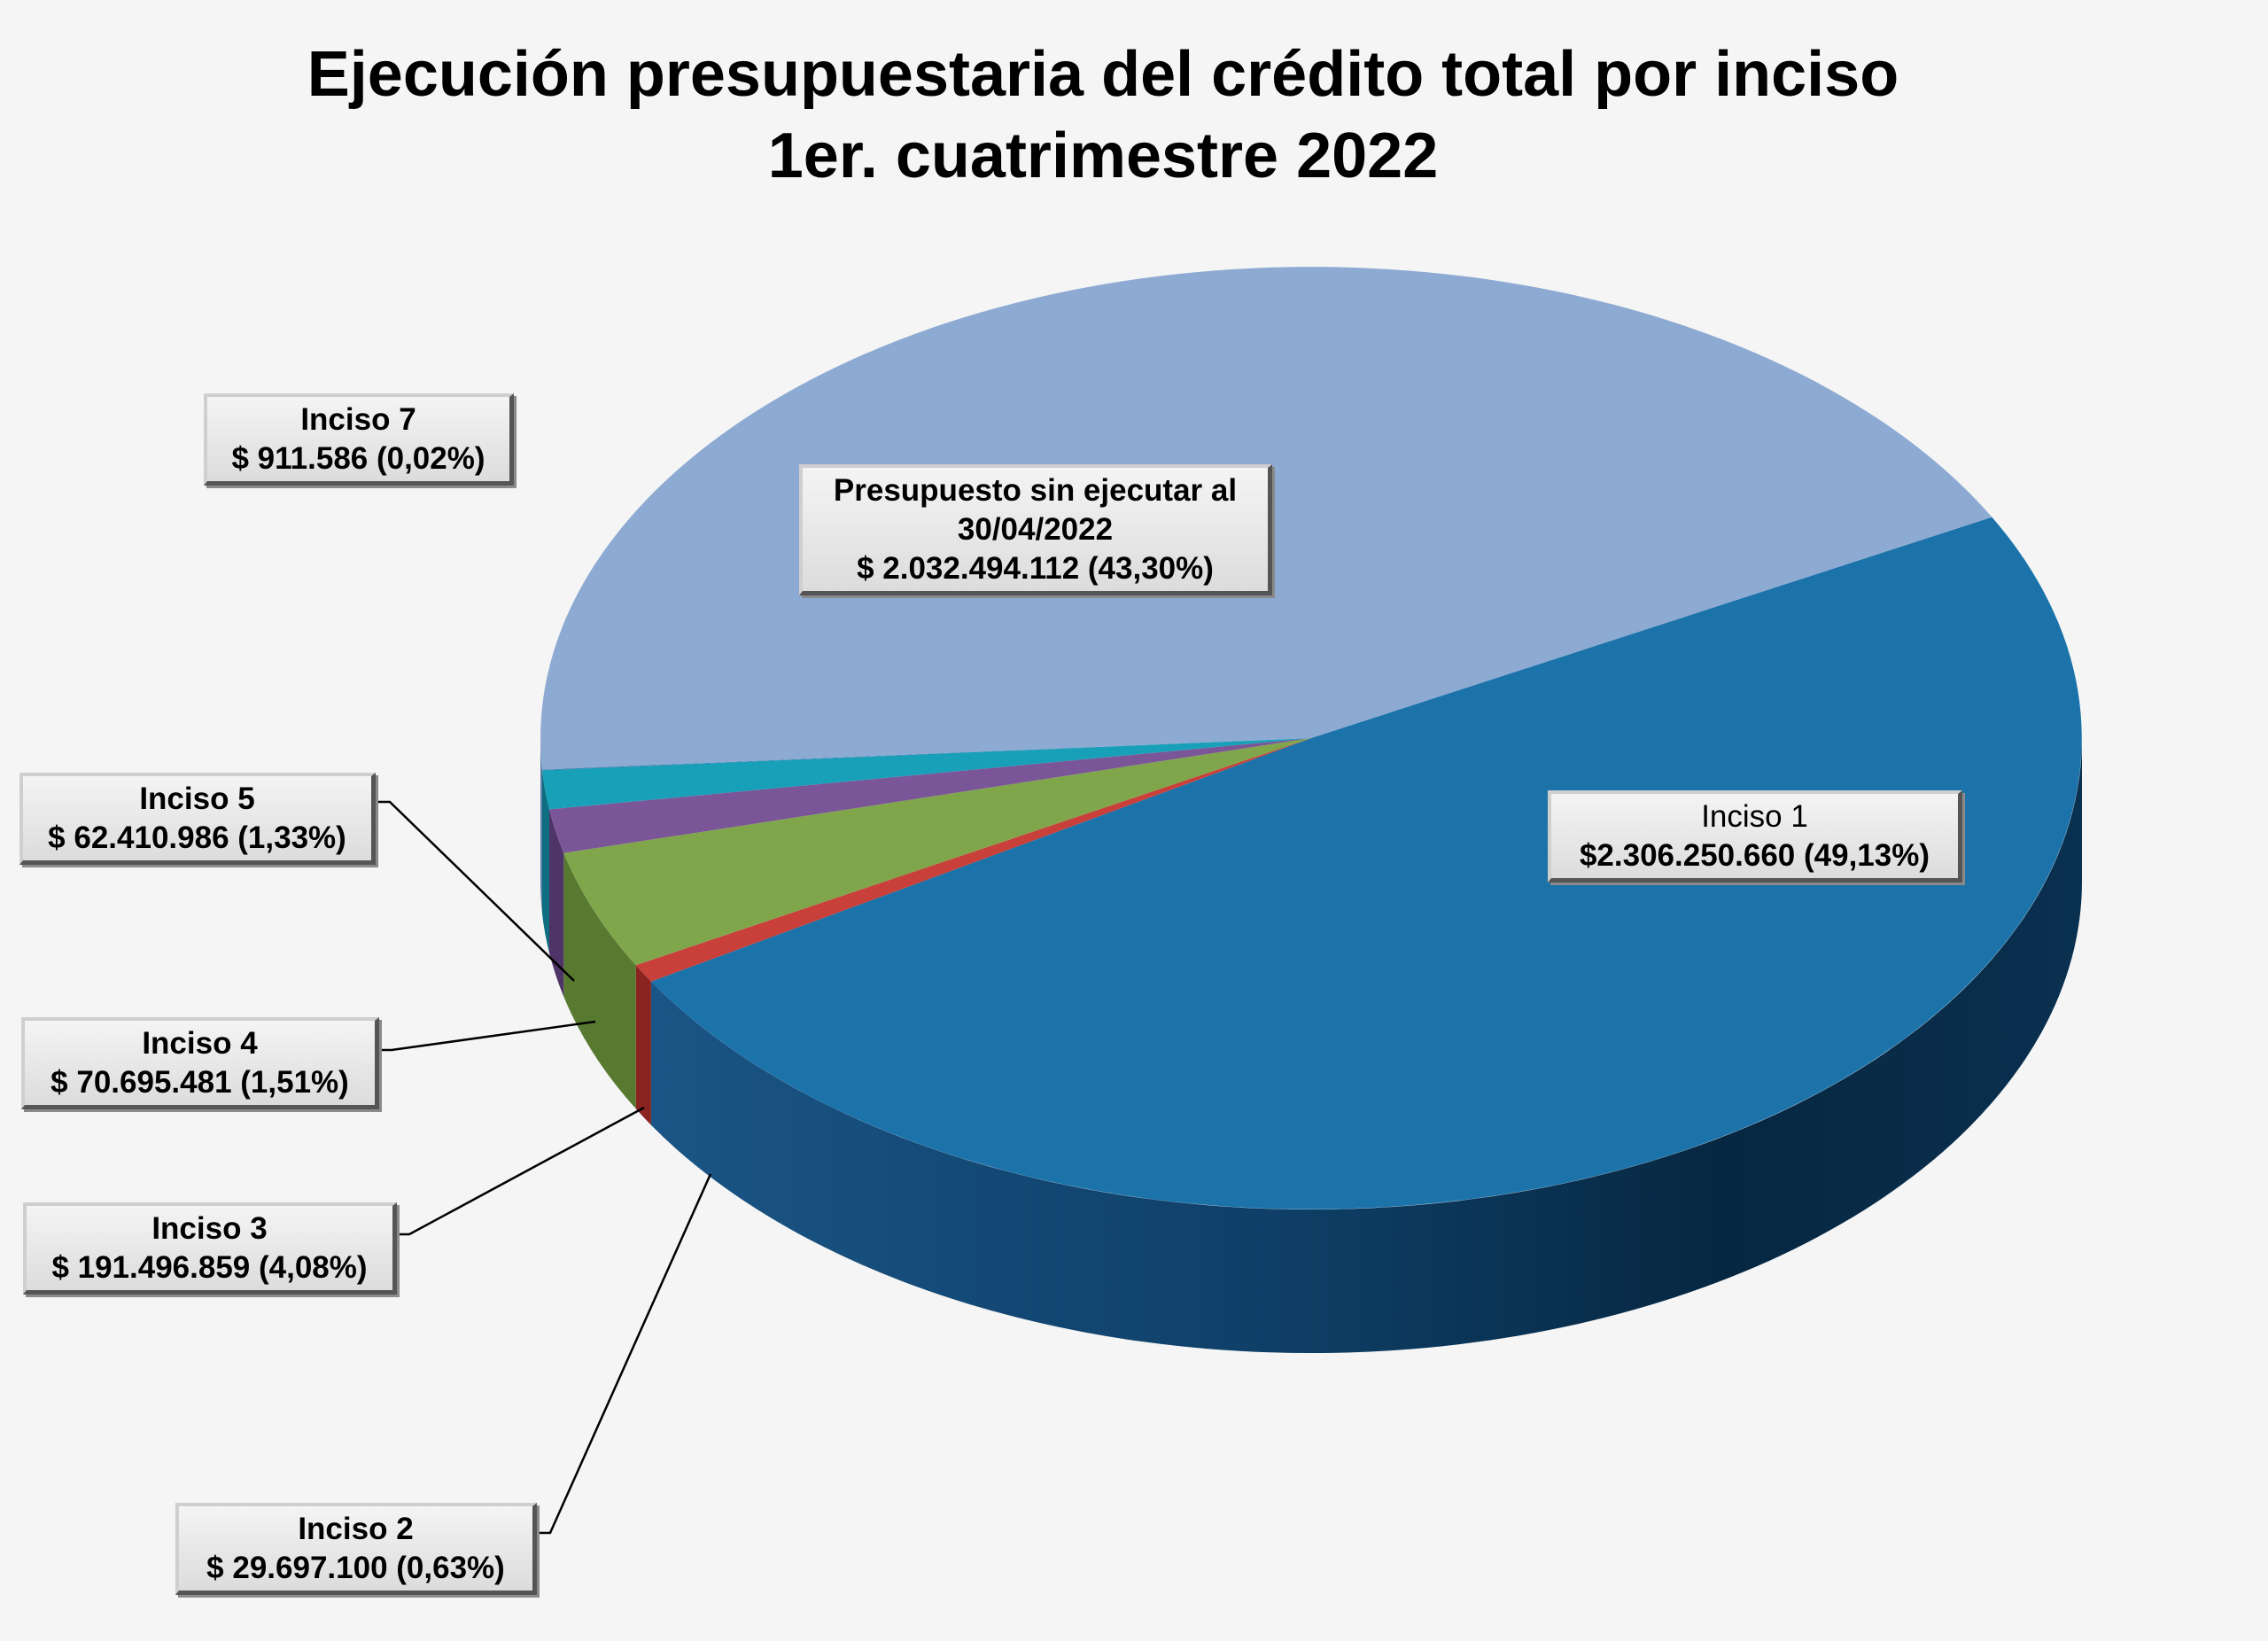 The height and width of the screenshot is (1641, 2268). Describe the element at coordinates (973, 860) in the screenshot. I see `pie-slice-inciso2` at that location.